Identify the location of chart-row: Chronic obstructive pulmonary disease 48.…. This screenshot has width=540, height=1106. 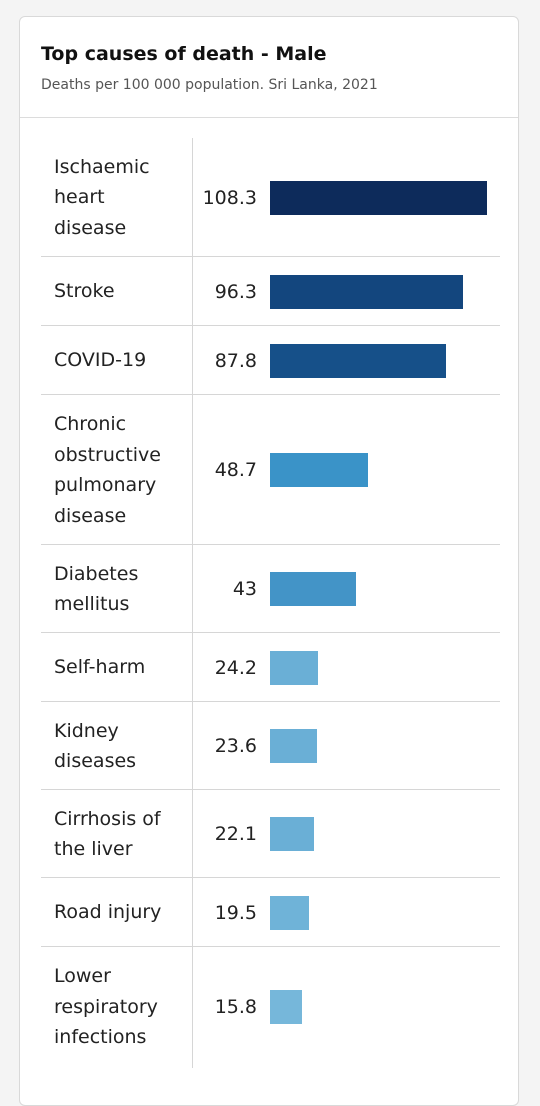
(270, 470).